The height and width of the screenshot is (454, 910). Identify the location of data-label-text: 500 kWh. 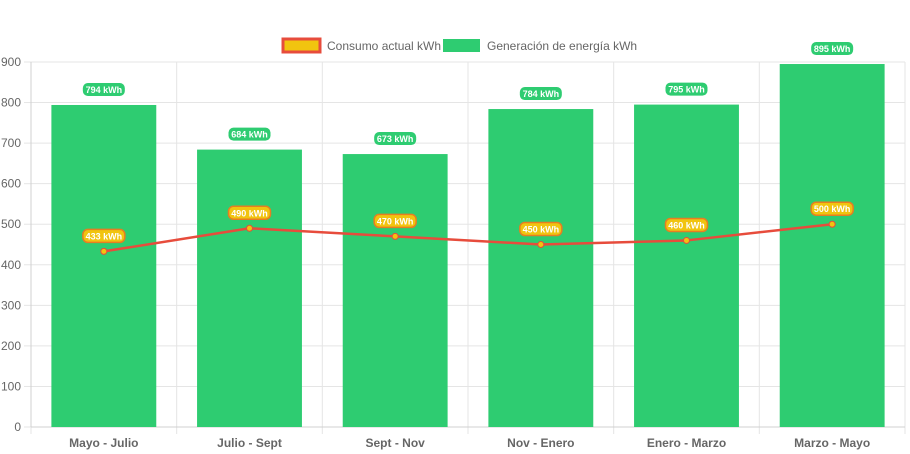
(832, 209).